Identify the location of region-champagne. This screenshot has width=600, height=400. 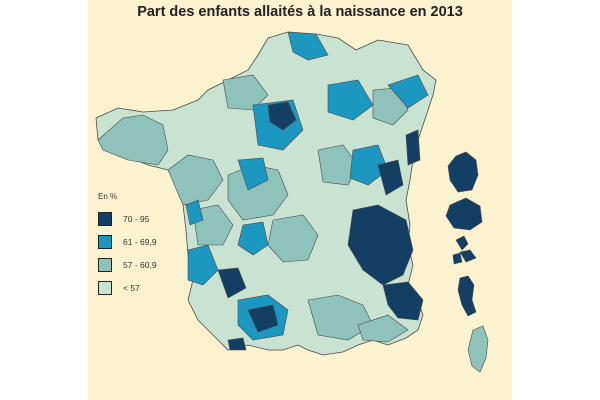
(350, 100).